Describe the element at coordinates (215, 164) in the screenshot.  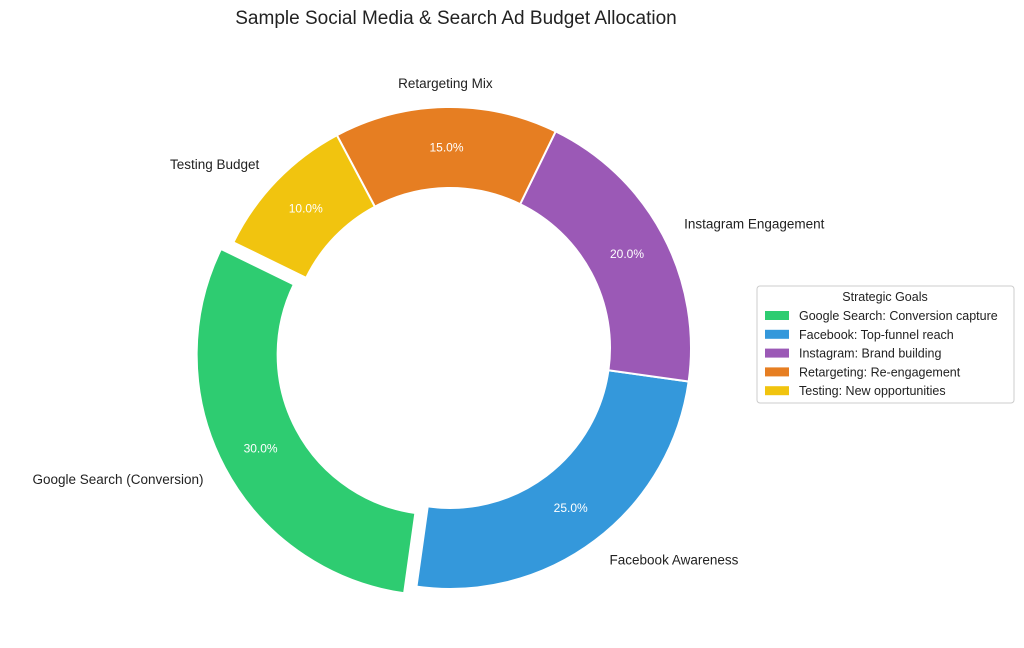
I see `category-label-5: Testing Budget` at that location.